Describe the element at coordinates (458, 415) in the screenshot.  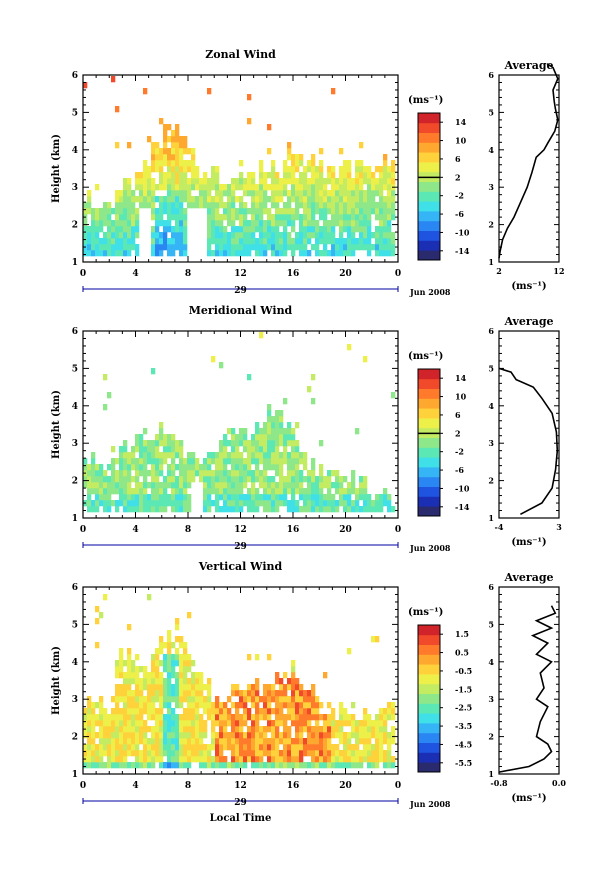
I see `colorbar-tick-label: 6` at that location.